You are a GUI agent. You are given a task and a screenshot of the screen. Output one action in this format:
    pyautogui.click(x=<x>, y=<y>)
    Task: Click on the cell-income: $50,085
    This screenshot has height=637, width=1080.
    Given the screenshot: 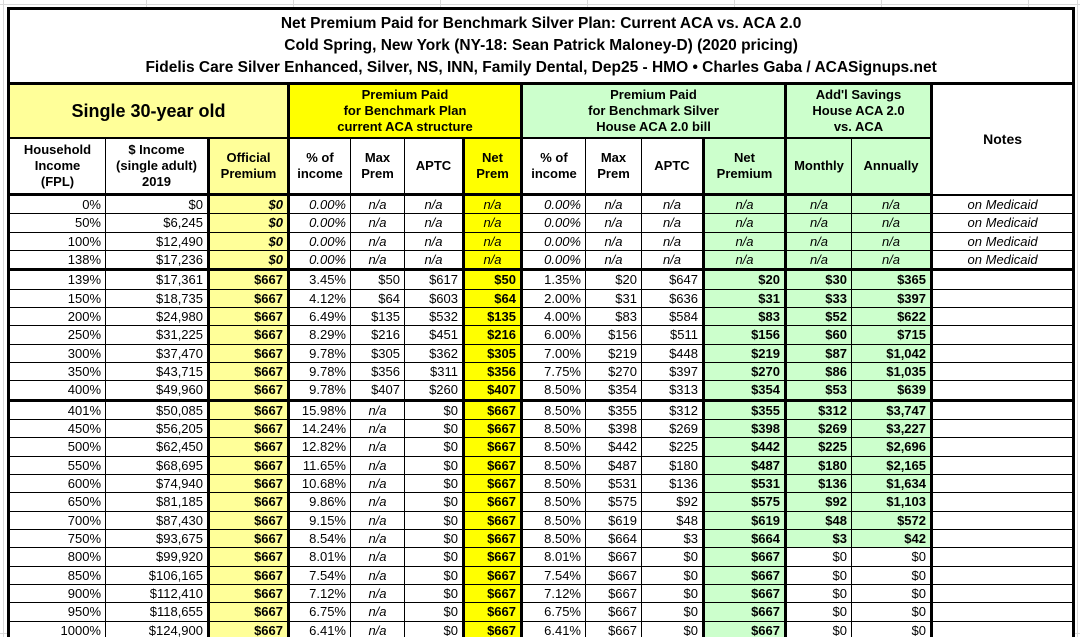 What is the action you would take?
    pyautogui.click(x=157, y=409)
    